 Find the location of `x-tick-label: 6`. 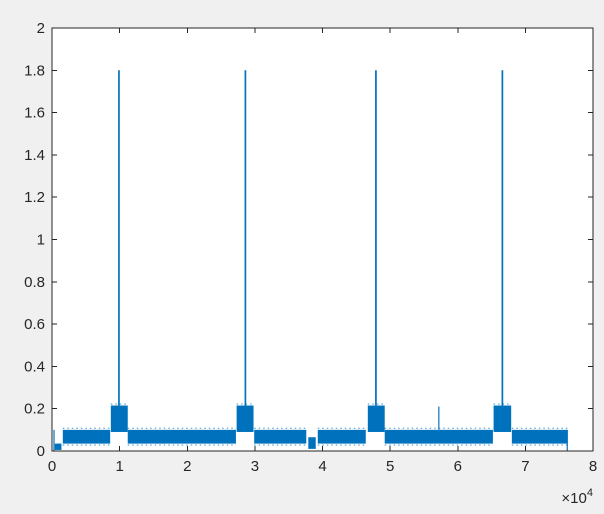

x-tick-label: 6 is located at coordinates (458, 466).